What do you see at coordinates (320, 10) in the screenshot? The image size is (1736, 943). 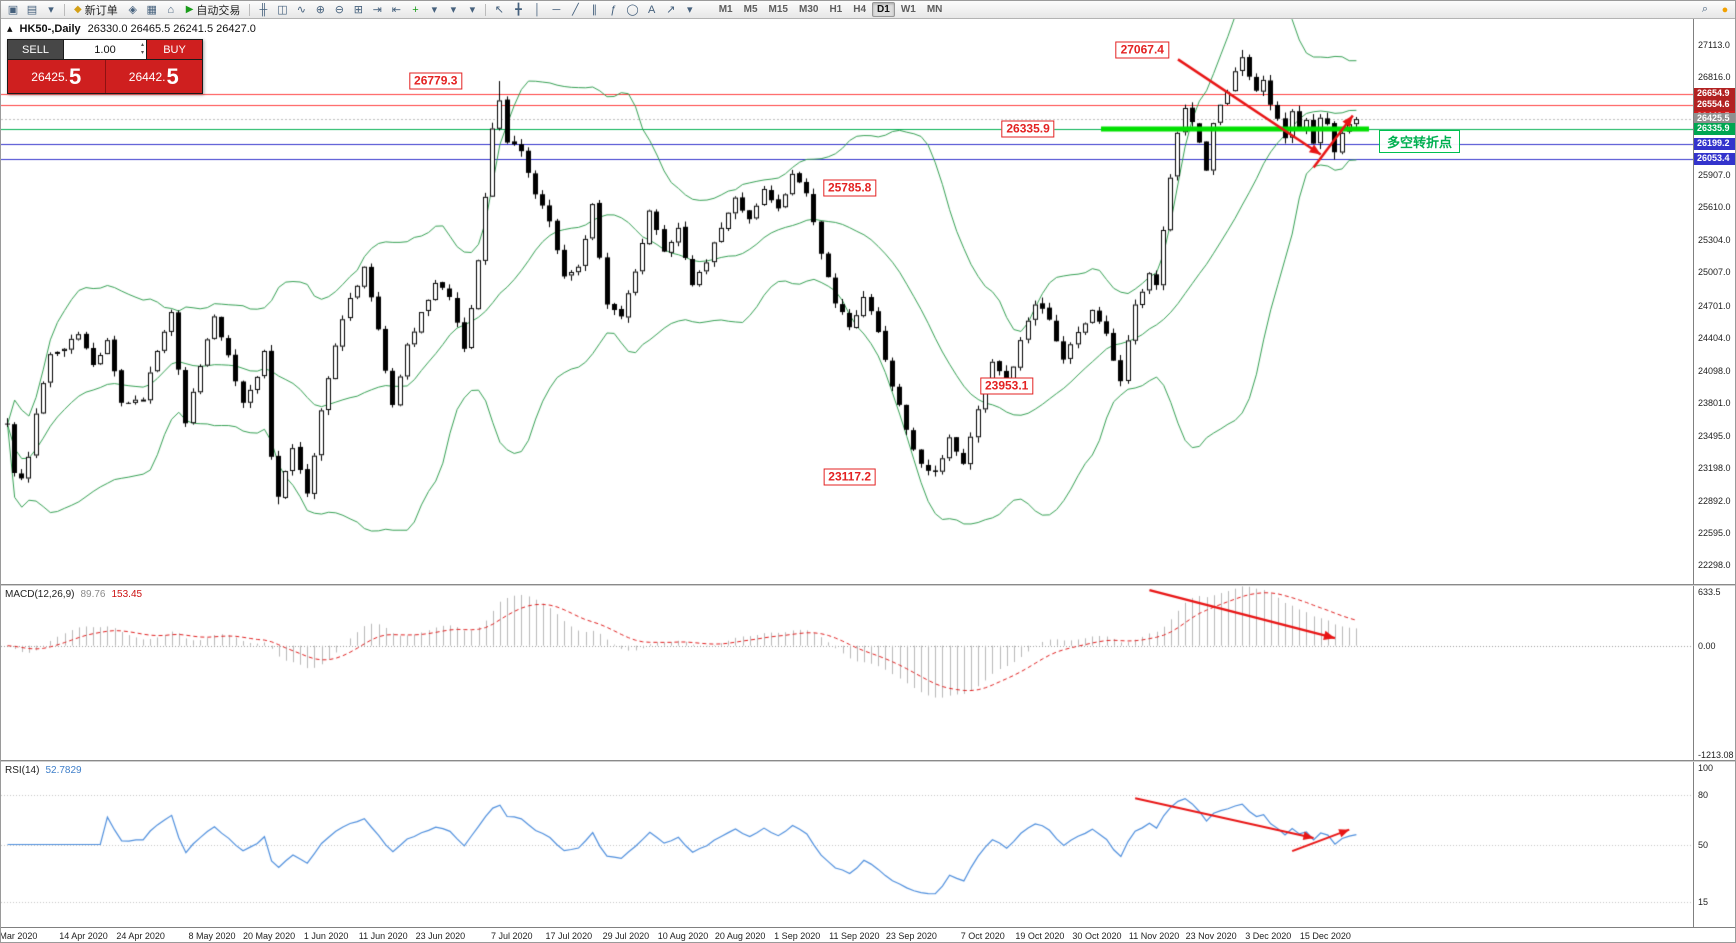 I see `zoom-in-icon: ⊕` at bounding box center [320, 10].